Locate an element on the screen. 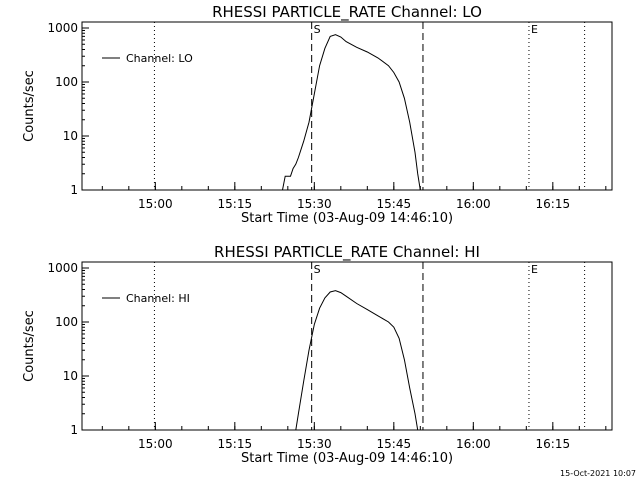  legend-label: Channel: HI is located at coordinates (158, 298).